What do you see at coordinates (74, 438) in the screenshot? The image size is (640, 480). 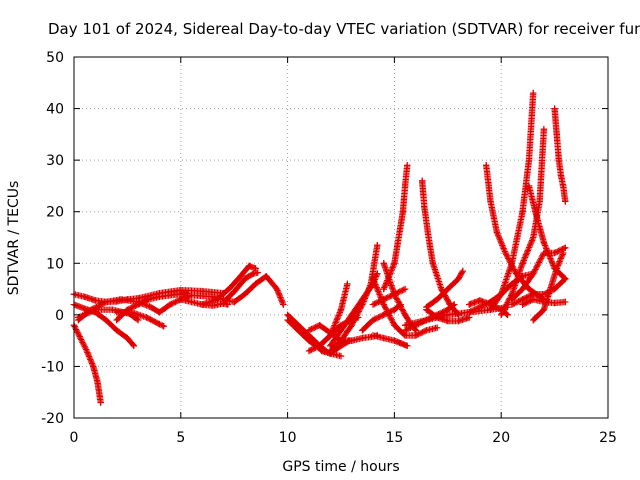 I see `x-tick-label: 0` at bounding box center [74, 438].